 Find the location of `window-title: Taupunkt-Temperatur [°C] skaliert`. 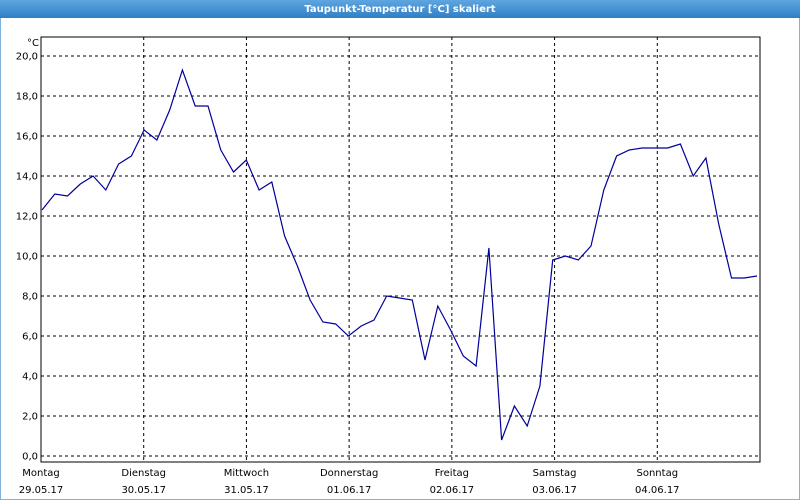

window-title: Taupunkt-Temperatur [°C] skaliert is located at coordinates (399, 9).